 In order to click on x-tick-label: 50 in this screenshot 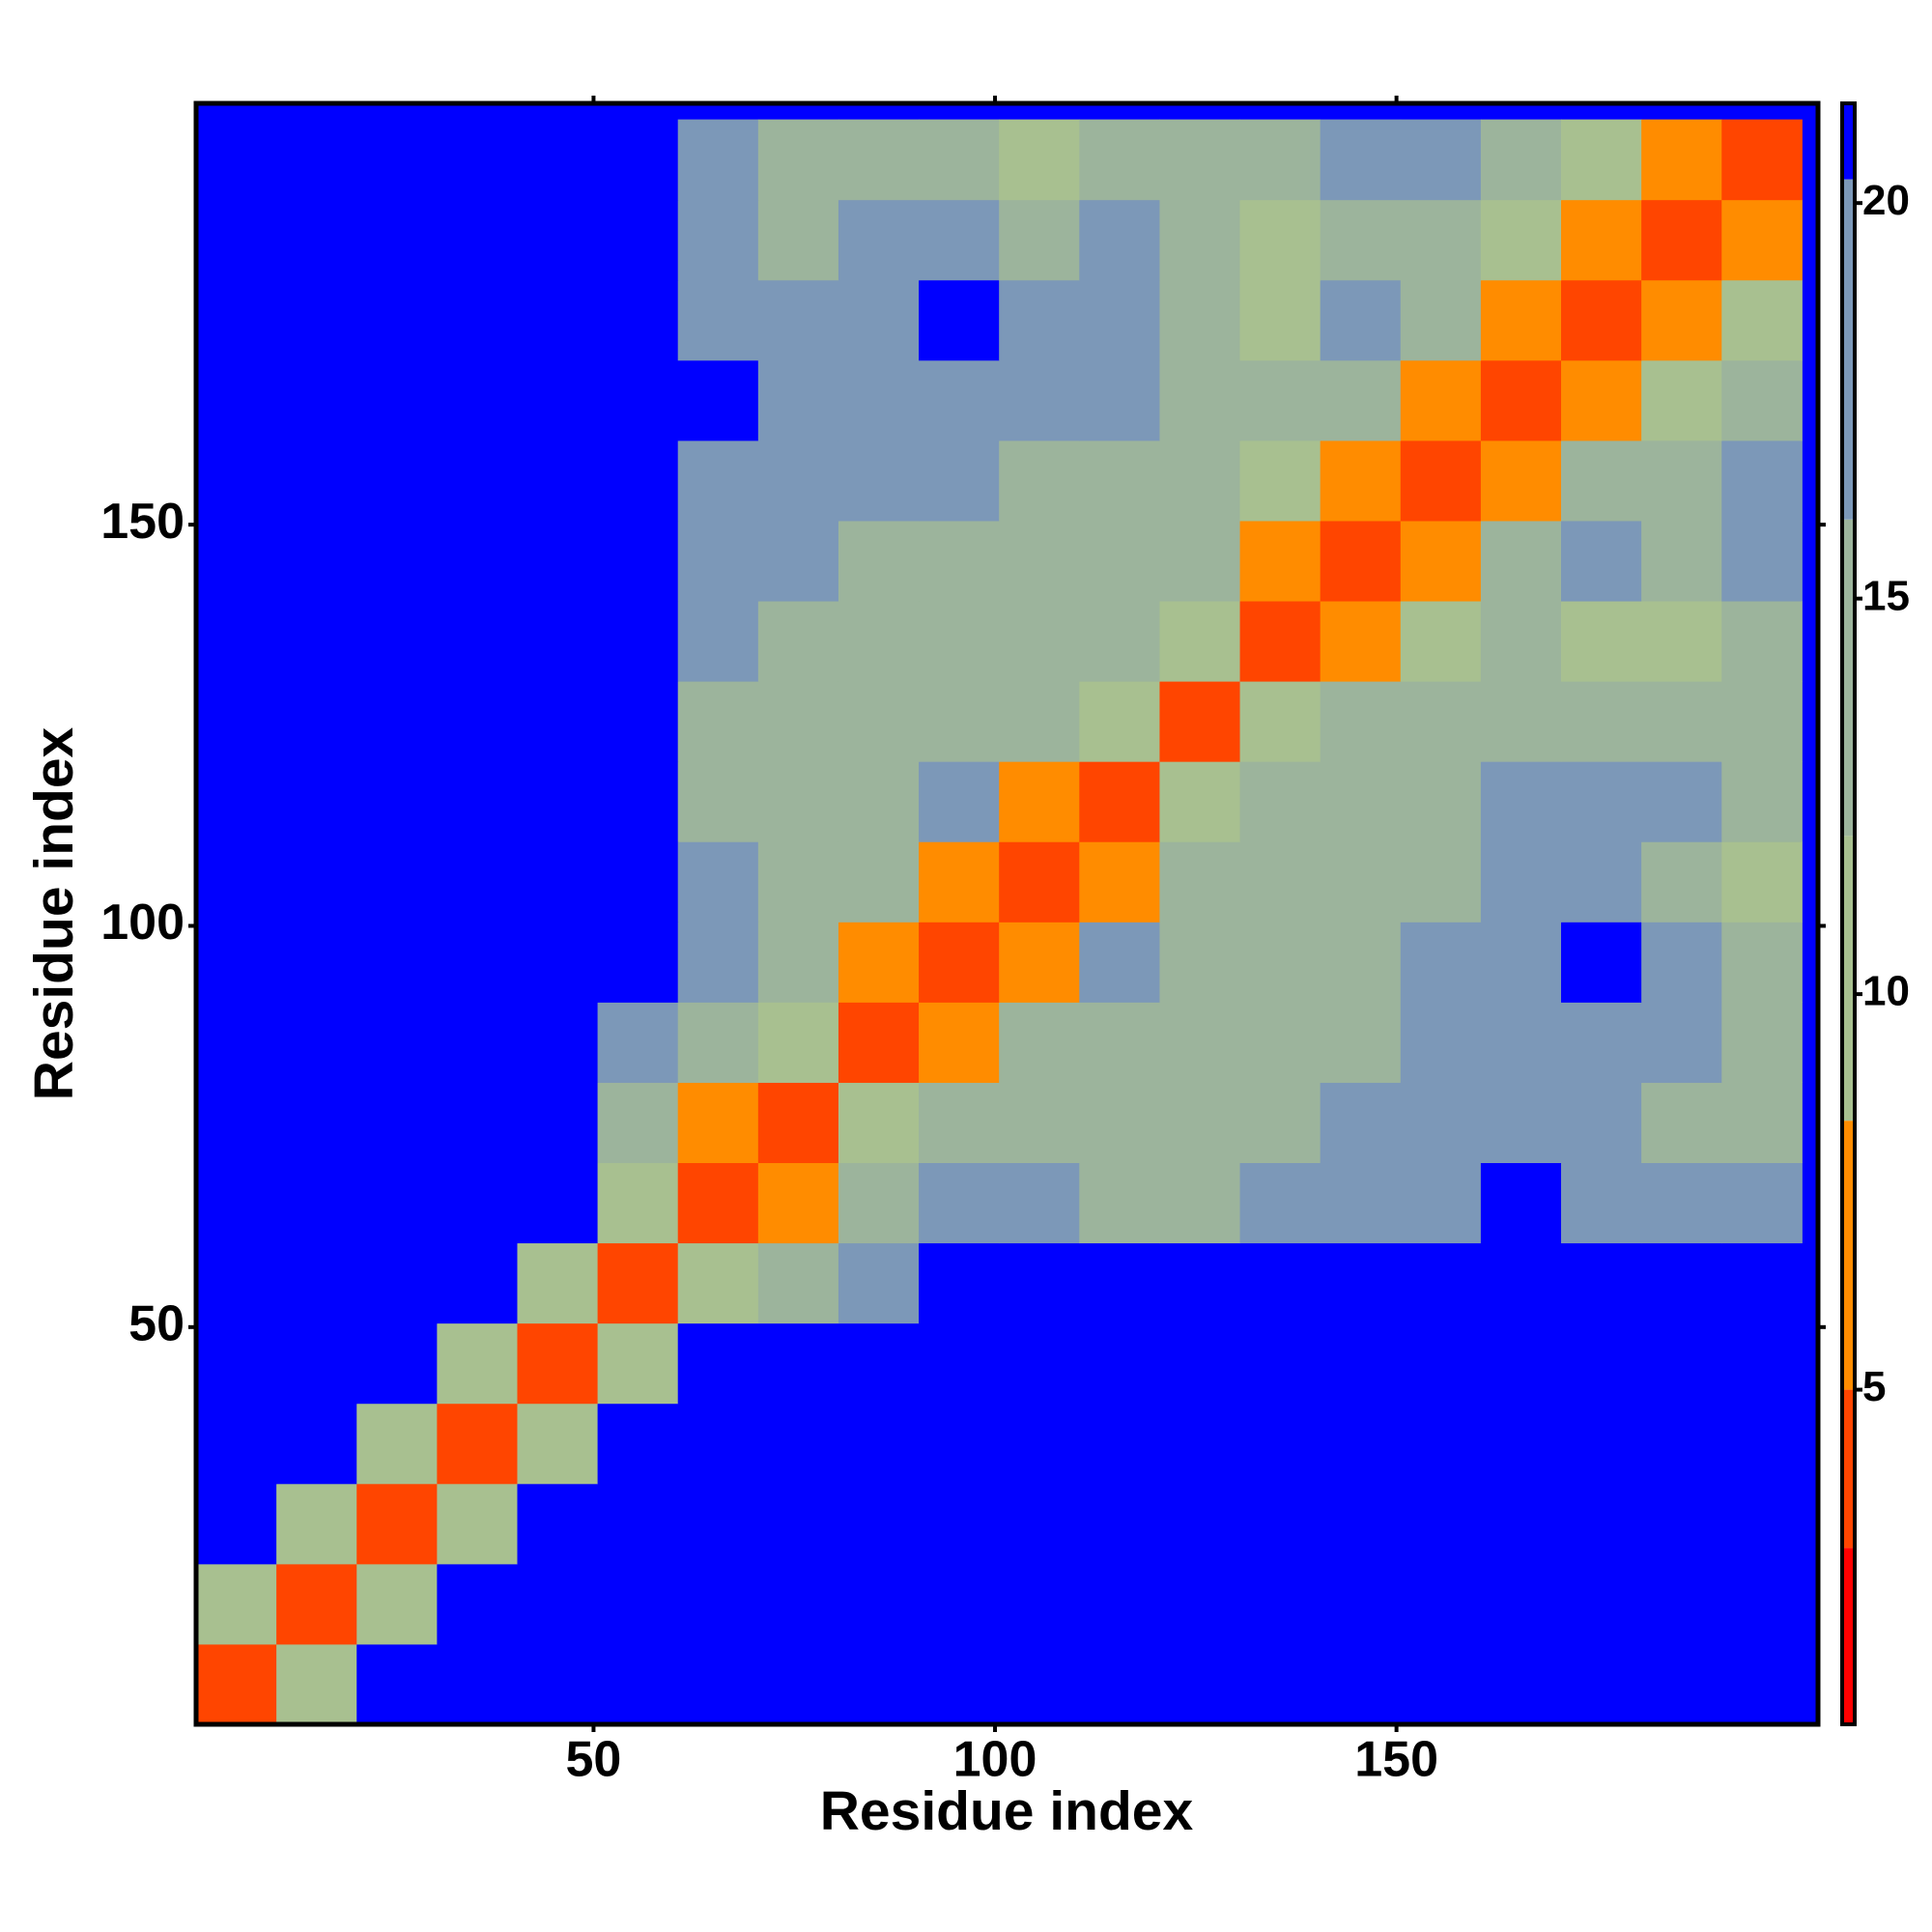, I will do `click(594, 1760)`.